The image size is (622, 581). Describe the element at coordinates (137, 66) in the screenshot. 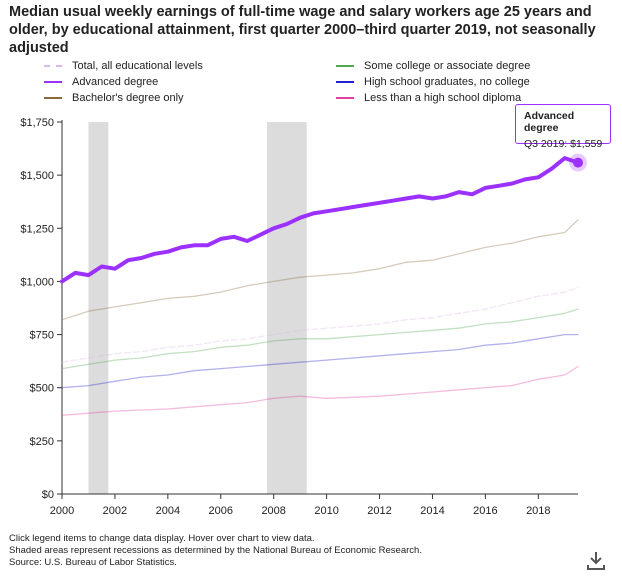

I see `legend-label-total: Total, all educational levels` at that location.